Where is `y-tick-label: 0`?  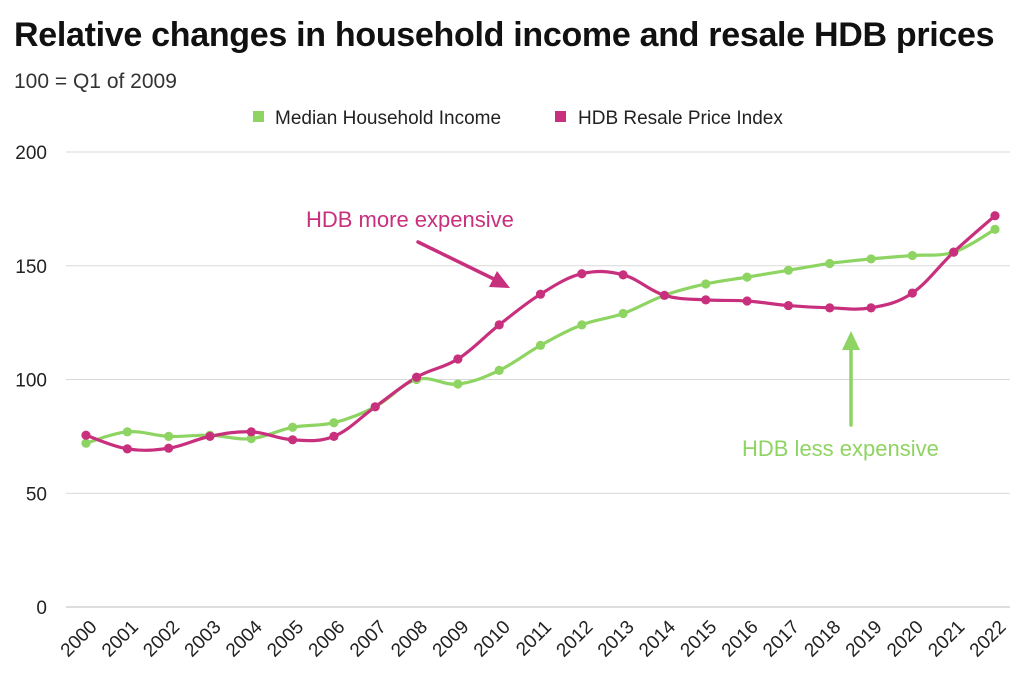
y-tick-label: 0 is located at coordinates (41, 608).